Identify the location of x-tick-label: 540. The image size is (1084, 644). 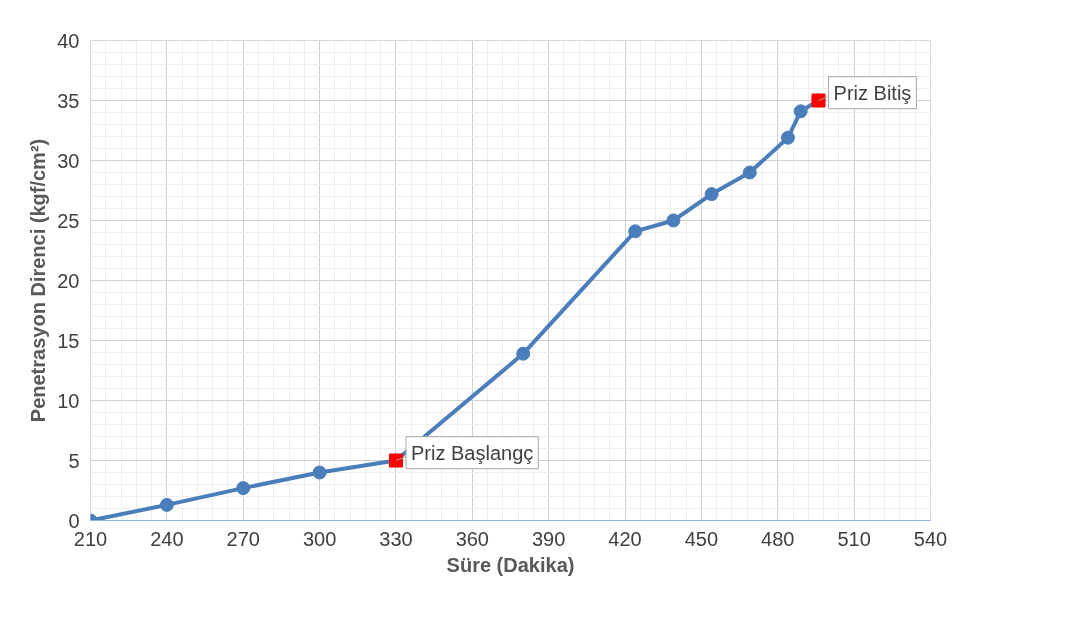
(930, 538).